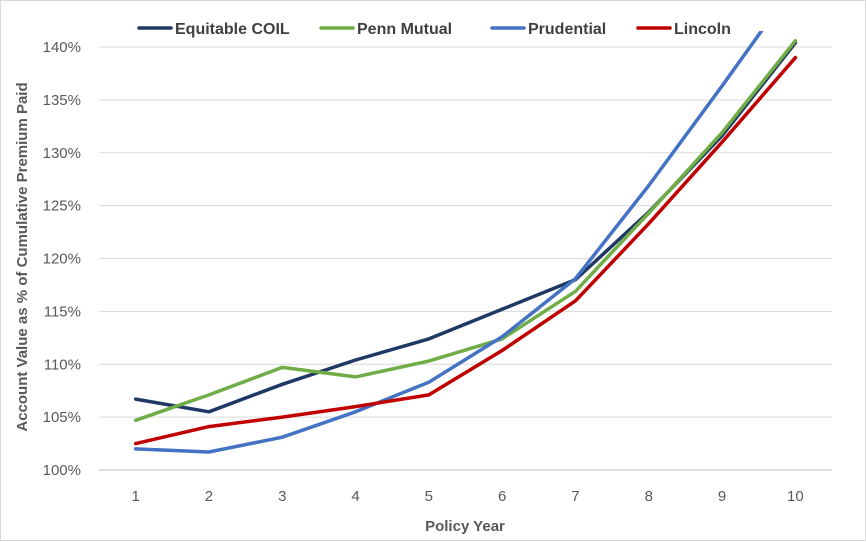 The image size is (866, 542). I want to click on legend-item-lincoln: Lincoln, so click(683, 29).